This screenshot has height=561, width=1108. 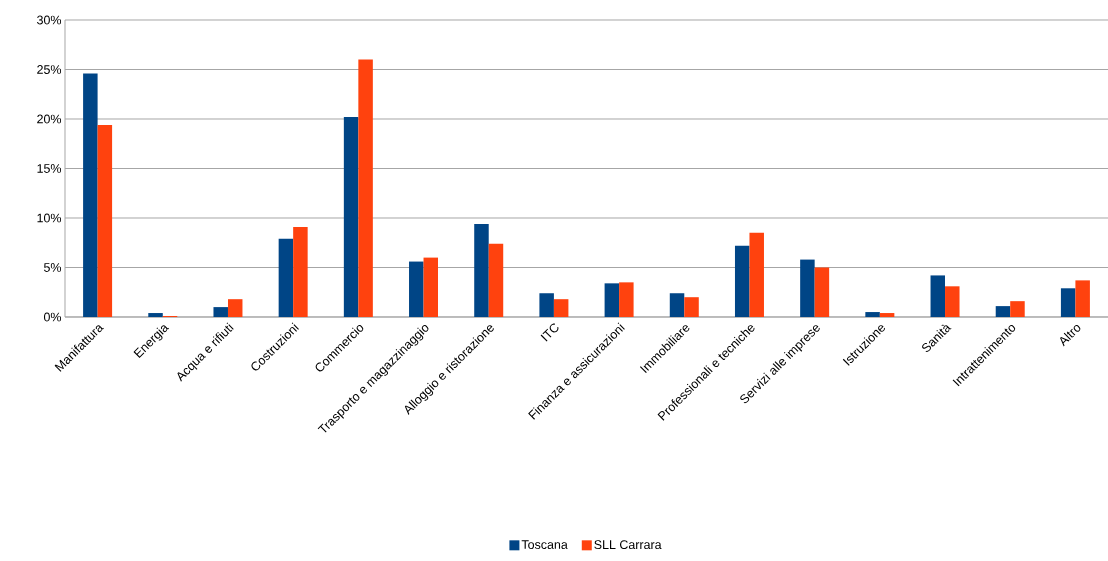 What do you see at coordinates (628, 545) in the screenshot?
I see `legend-label: SLL Carrara` at bounding box center [628, 545].